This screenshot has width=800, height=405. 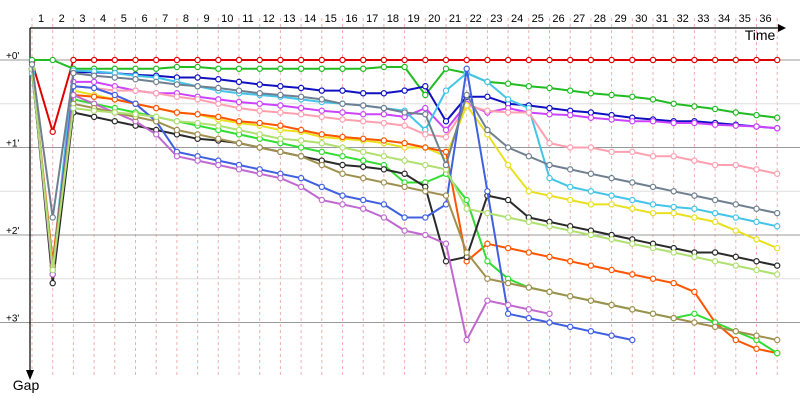 What do you see at coordinates (703, 19) in the screenshot?
I see `x-tick-label: 33` at bounding box center [703, 19].